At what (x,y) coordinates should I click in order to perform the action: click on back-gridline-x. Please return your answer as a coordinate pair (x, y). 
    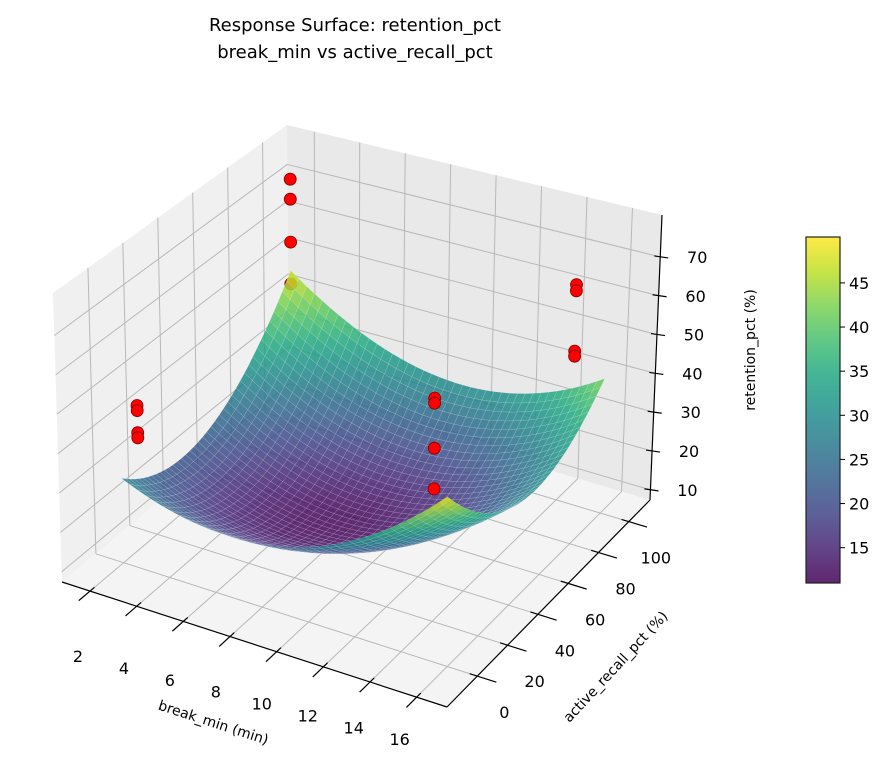
    Looking at the image, I should click on (582, 337).